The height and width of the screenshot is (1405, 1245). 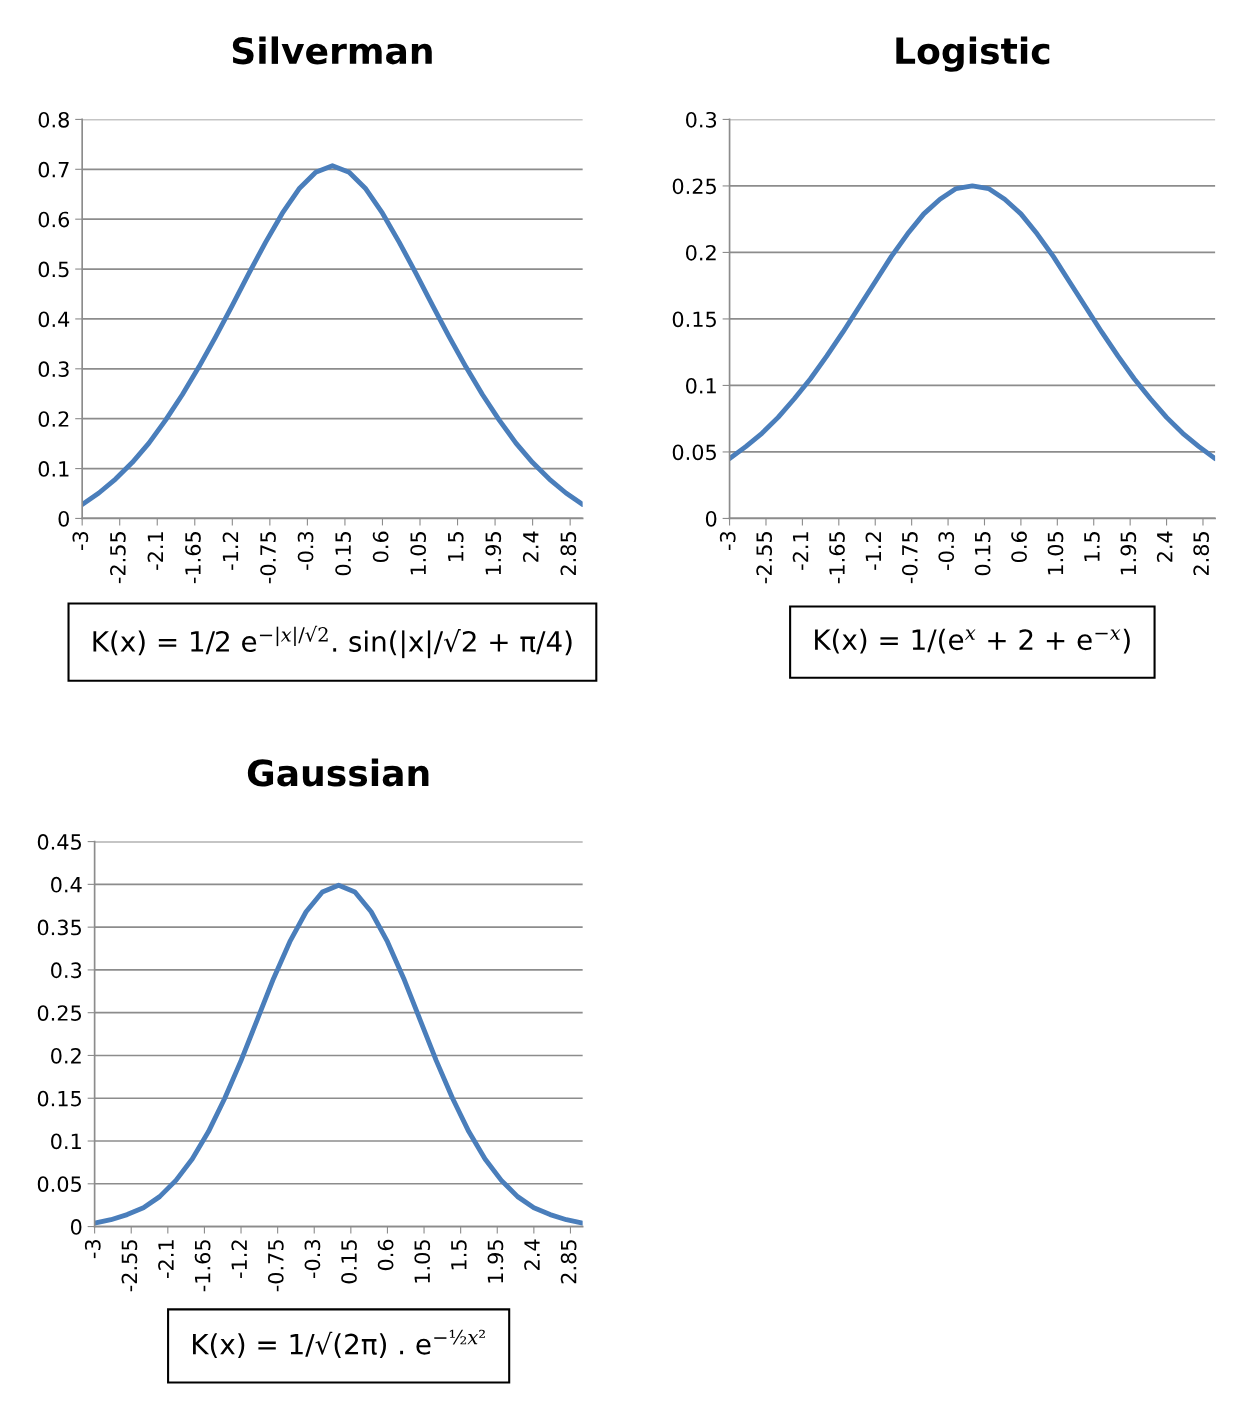 What do you see at coordinates (339, 1343) in the screenshot?
I see `text: K(x) = 1/√(2π) . e$^{−½x²}$` at bounding box center [339, 1343].